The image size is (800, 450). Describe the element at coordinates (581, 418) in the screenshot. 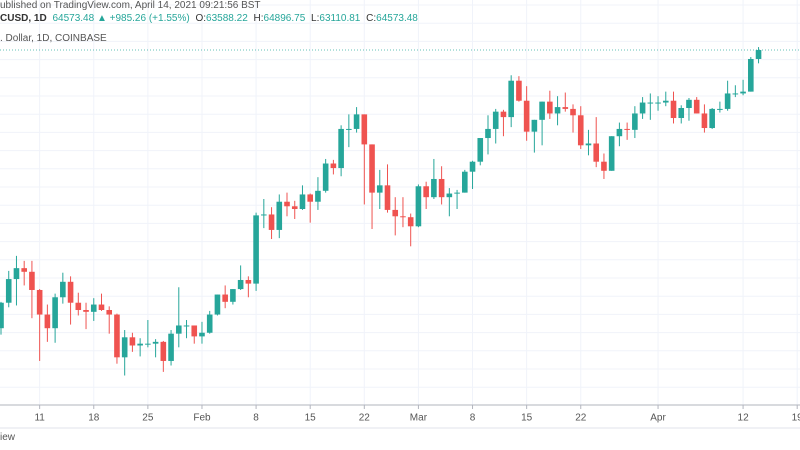

I see `x-tick-label: 22` at that location.